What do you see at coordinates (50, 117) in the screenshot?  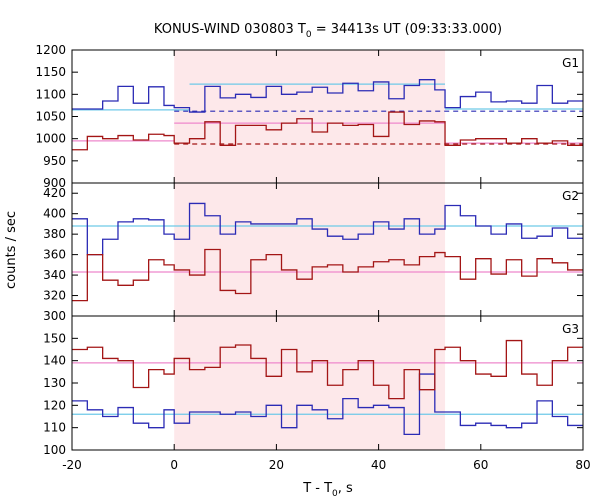 I see `y-tick-label: 1050` at bounding box center [50, 117].